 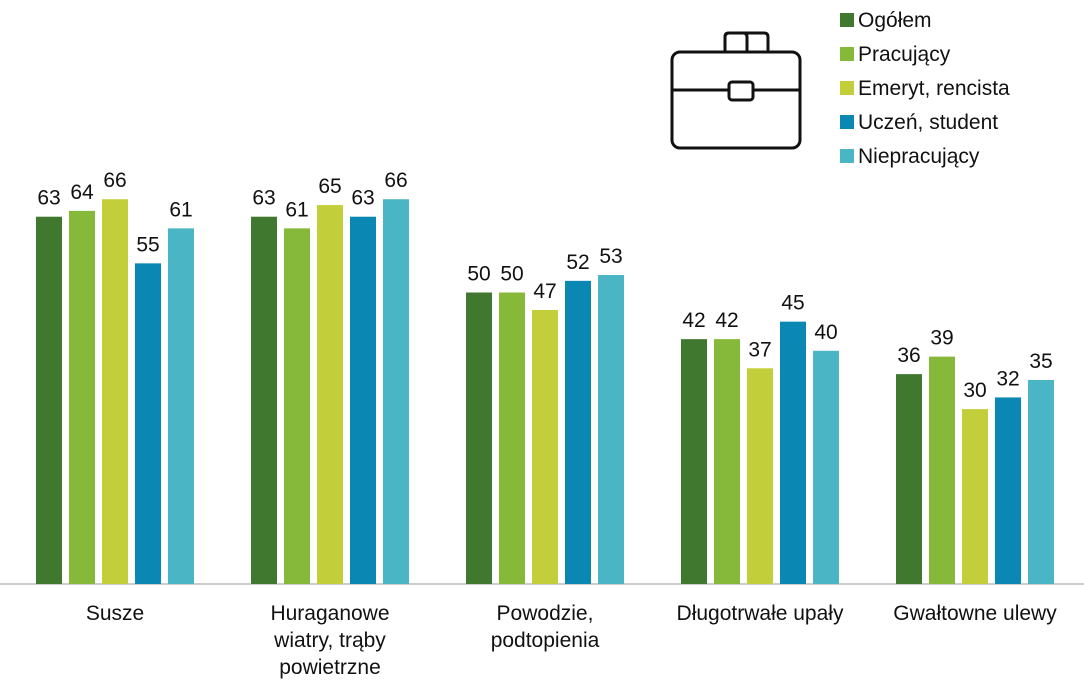 I want to click on value-label: 35, so click(x=1040, y=361).